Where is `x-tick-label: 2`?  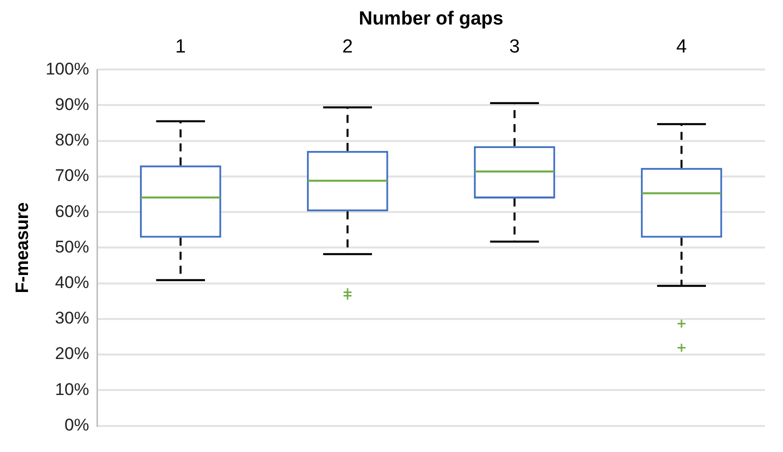 x-tick-label: 2 is located at coordinates (347, 47).